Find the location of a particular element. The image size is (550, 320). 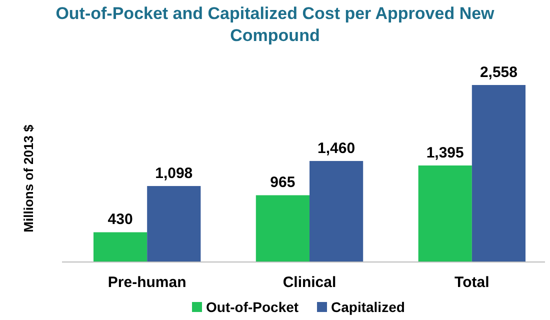

chart-title: Out-of-Pocket and Capitalized Cost per Approved New Compound is located at coordinates (276, 24).